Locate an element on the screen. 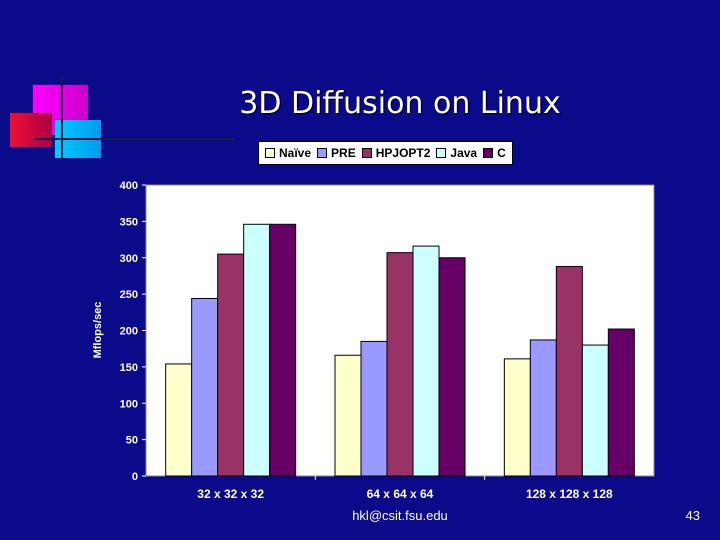  deco-vertical-line is located at coordinates (62, 119).